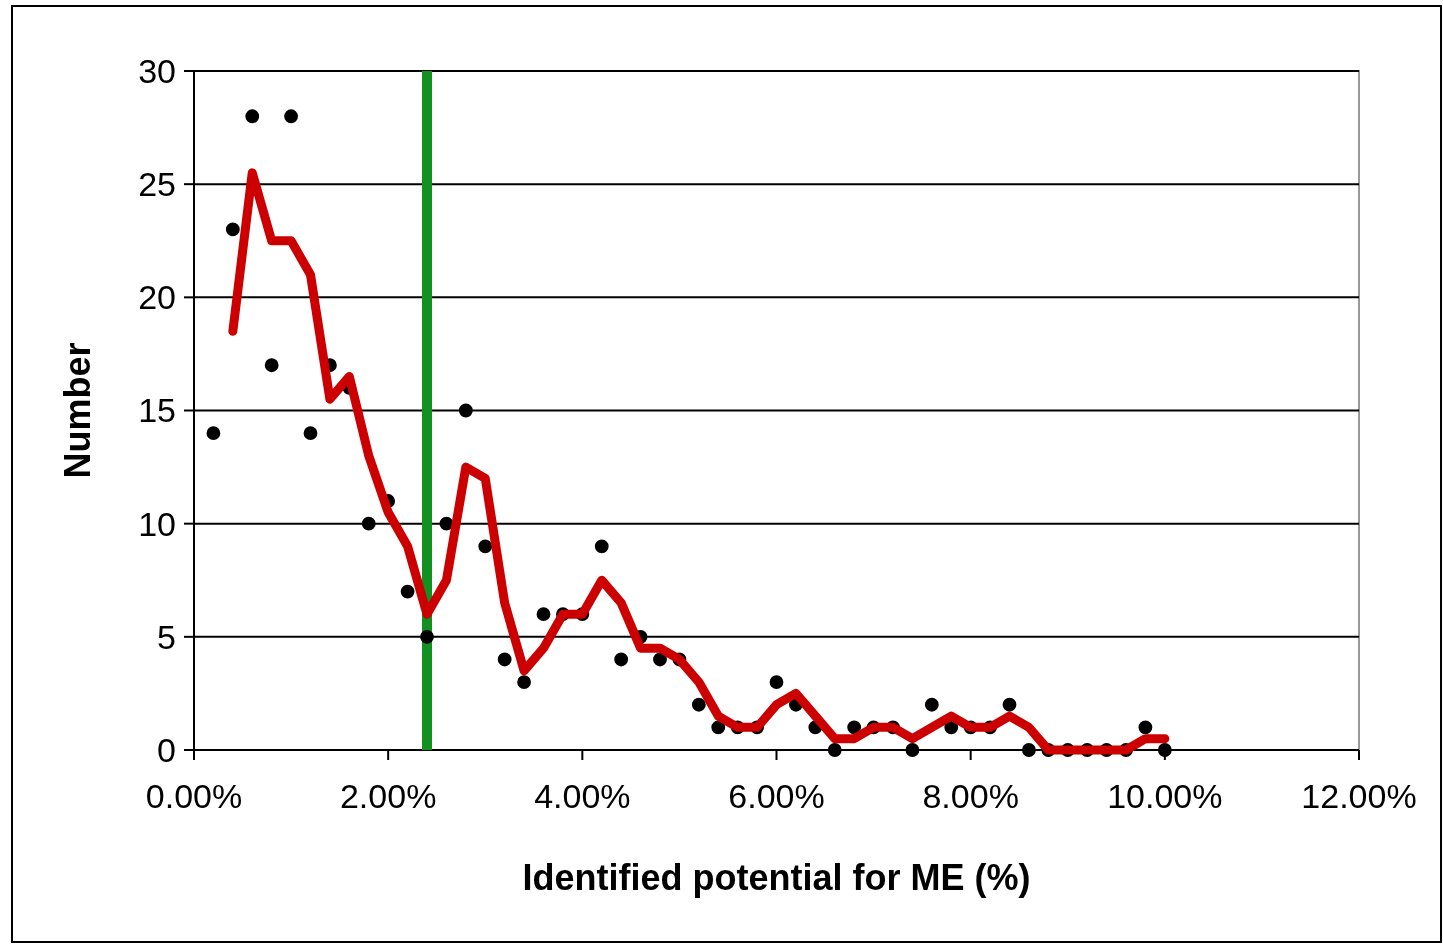  I want to click on y-tick-label: 25, so click(157, 184).